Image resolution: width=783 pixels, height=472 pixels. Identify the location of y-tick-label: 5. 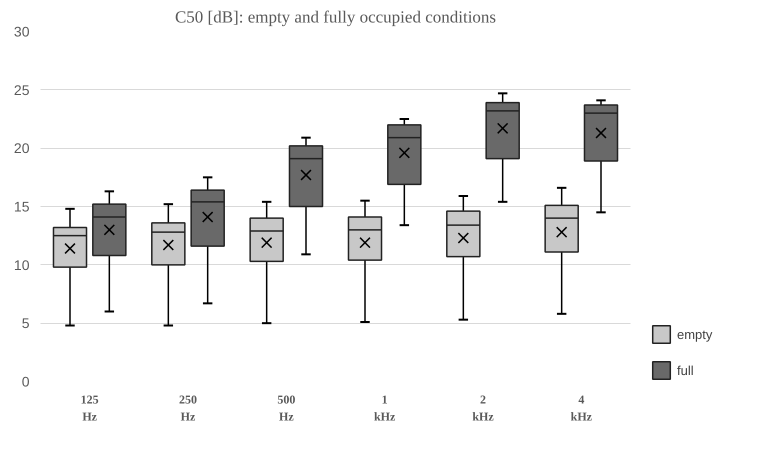
(26, 323).